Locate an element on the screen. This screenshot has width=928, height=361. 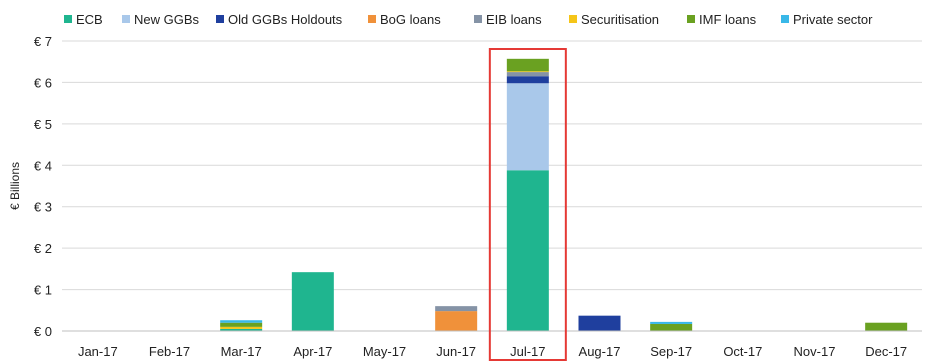
y-tick-label: € 1 is located at coordinates (43, 290).